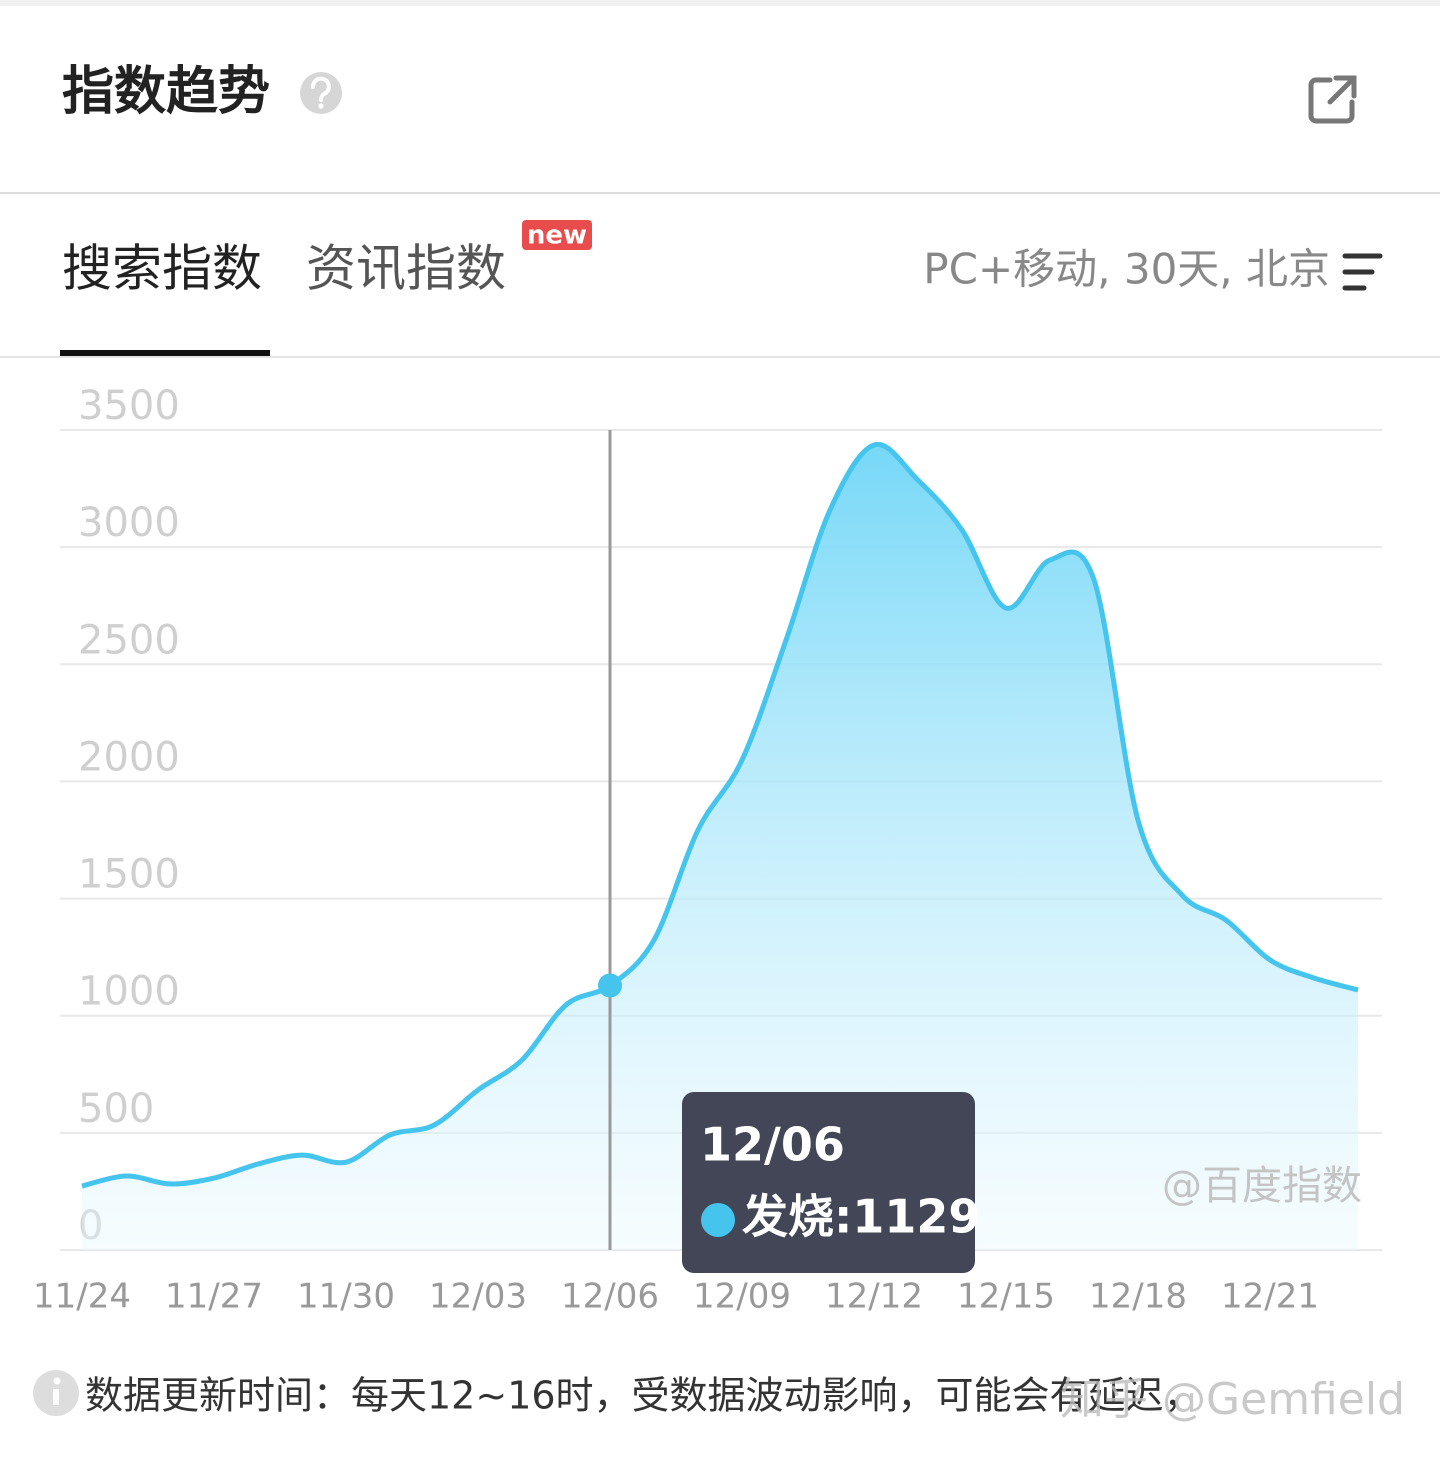  Describe the element at coordinates (116, 1109) in the screenshot. I see `y-tick-label: 500` at that location.